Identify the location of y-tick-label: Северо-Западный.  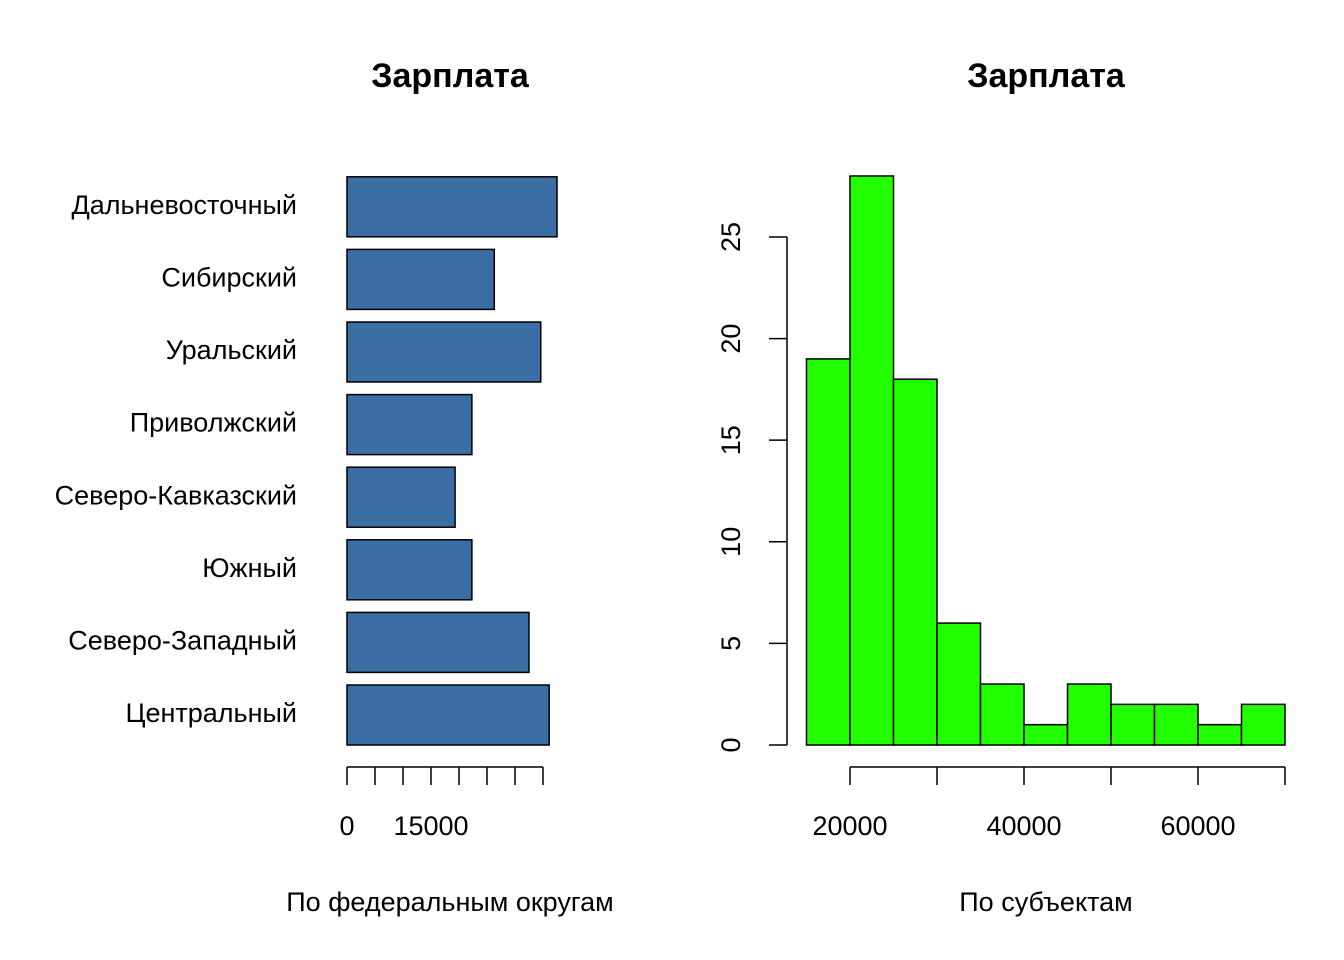
(182, 641).